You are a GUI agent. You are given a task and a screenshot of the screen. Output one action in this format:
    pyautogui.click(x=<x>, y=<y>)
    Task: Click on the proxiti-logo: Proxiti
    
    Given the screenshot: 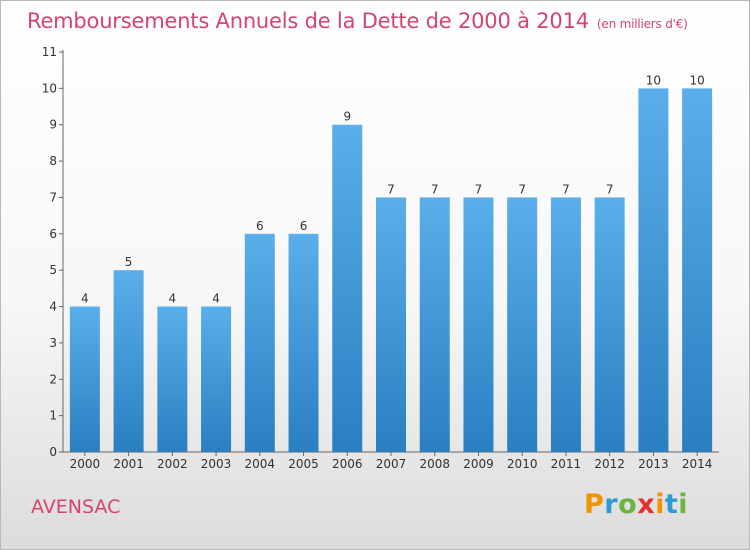 What is the action you would take?
    pyautogui.click(x=636, y=504)
    